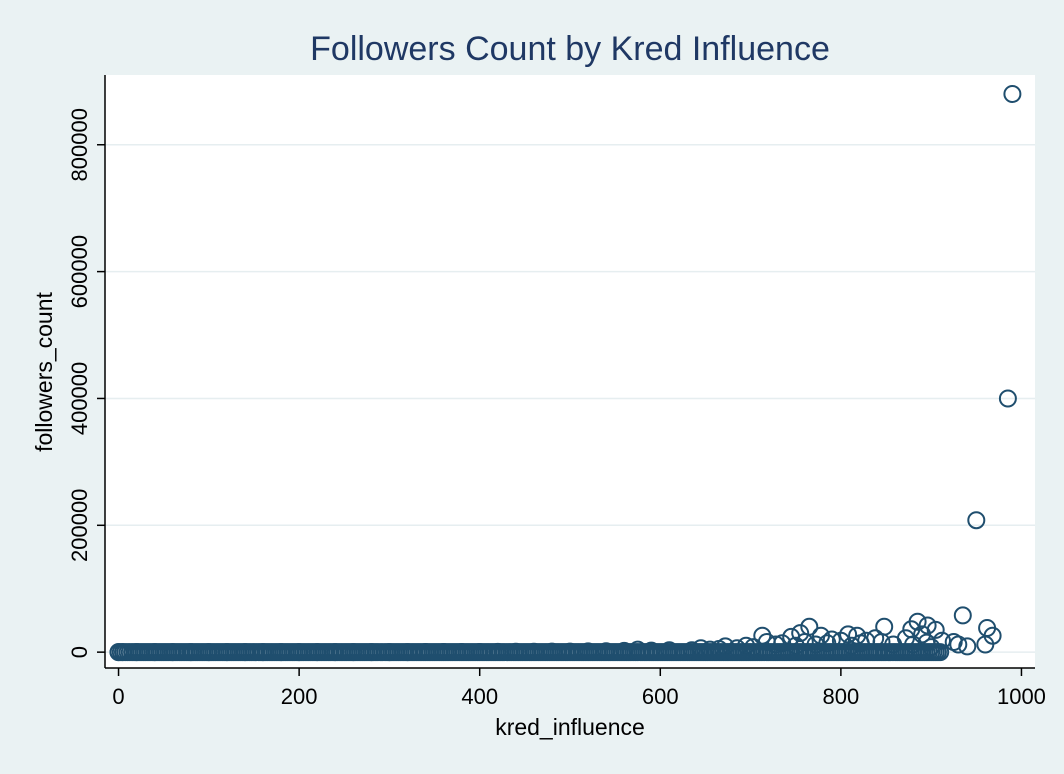 This screenshot has width=1064, height=774. I want to click on x-tick-label: 1000, so click(1021, 696).